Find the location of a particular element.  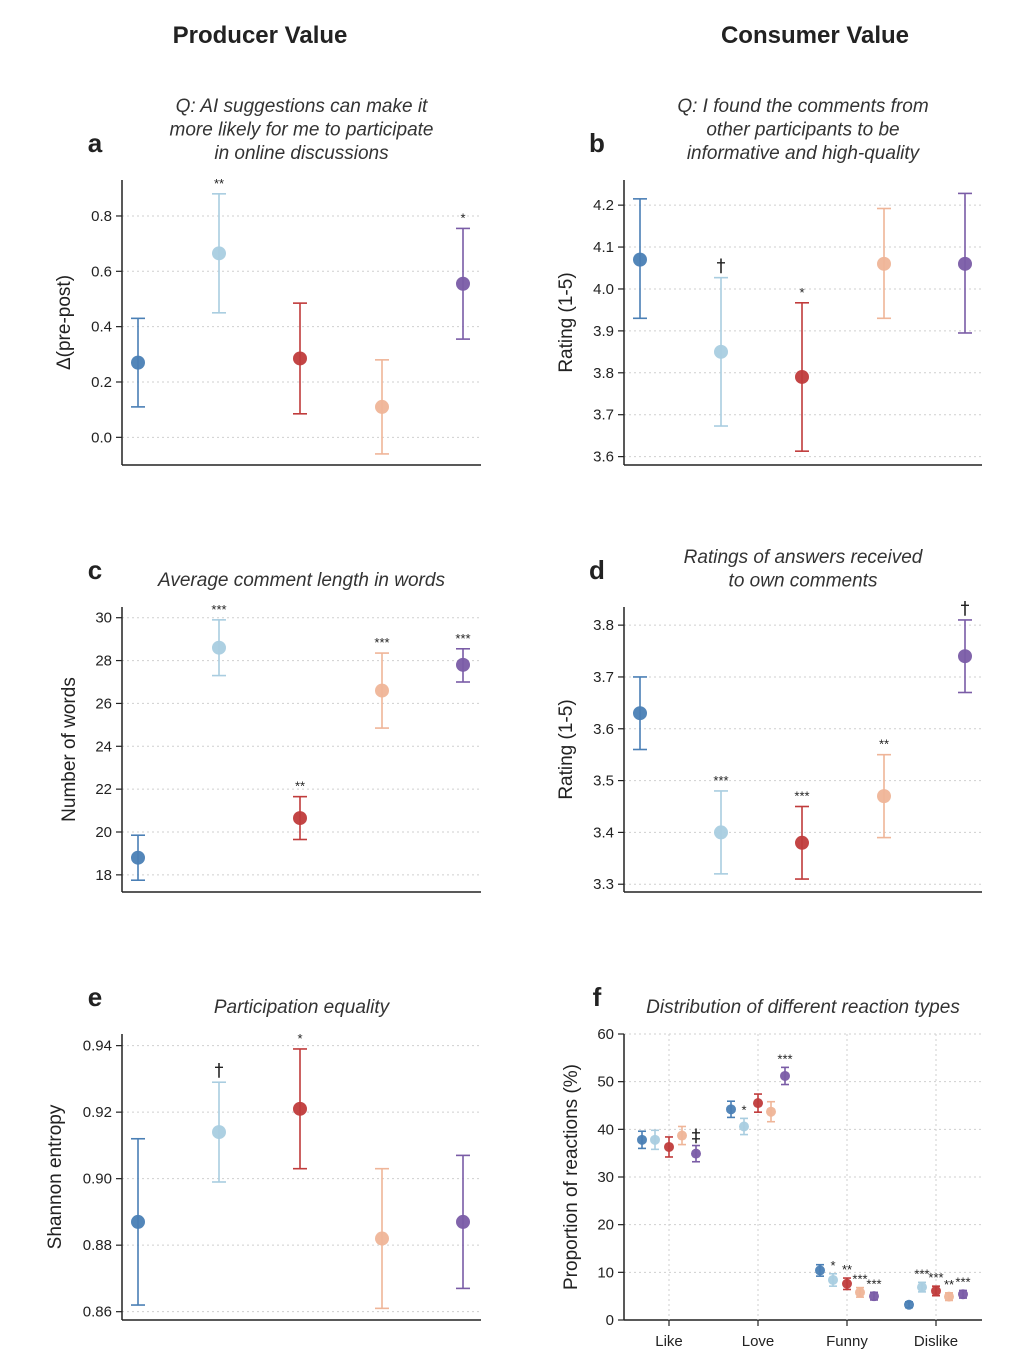

y-tick-label: 0.6 is located at coordinates (101, 271).